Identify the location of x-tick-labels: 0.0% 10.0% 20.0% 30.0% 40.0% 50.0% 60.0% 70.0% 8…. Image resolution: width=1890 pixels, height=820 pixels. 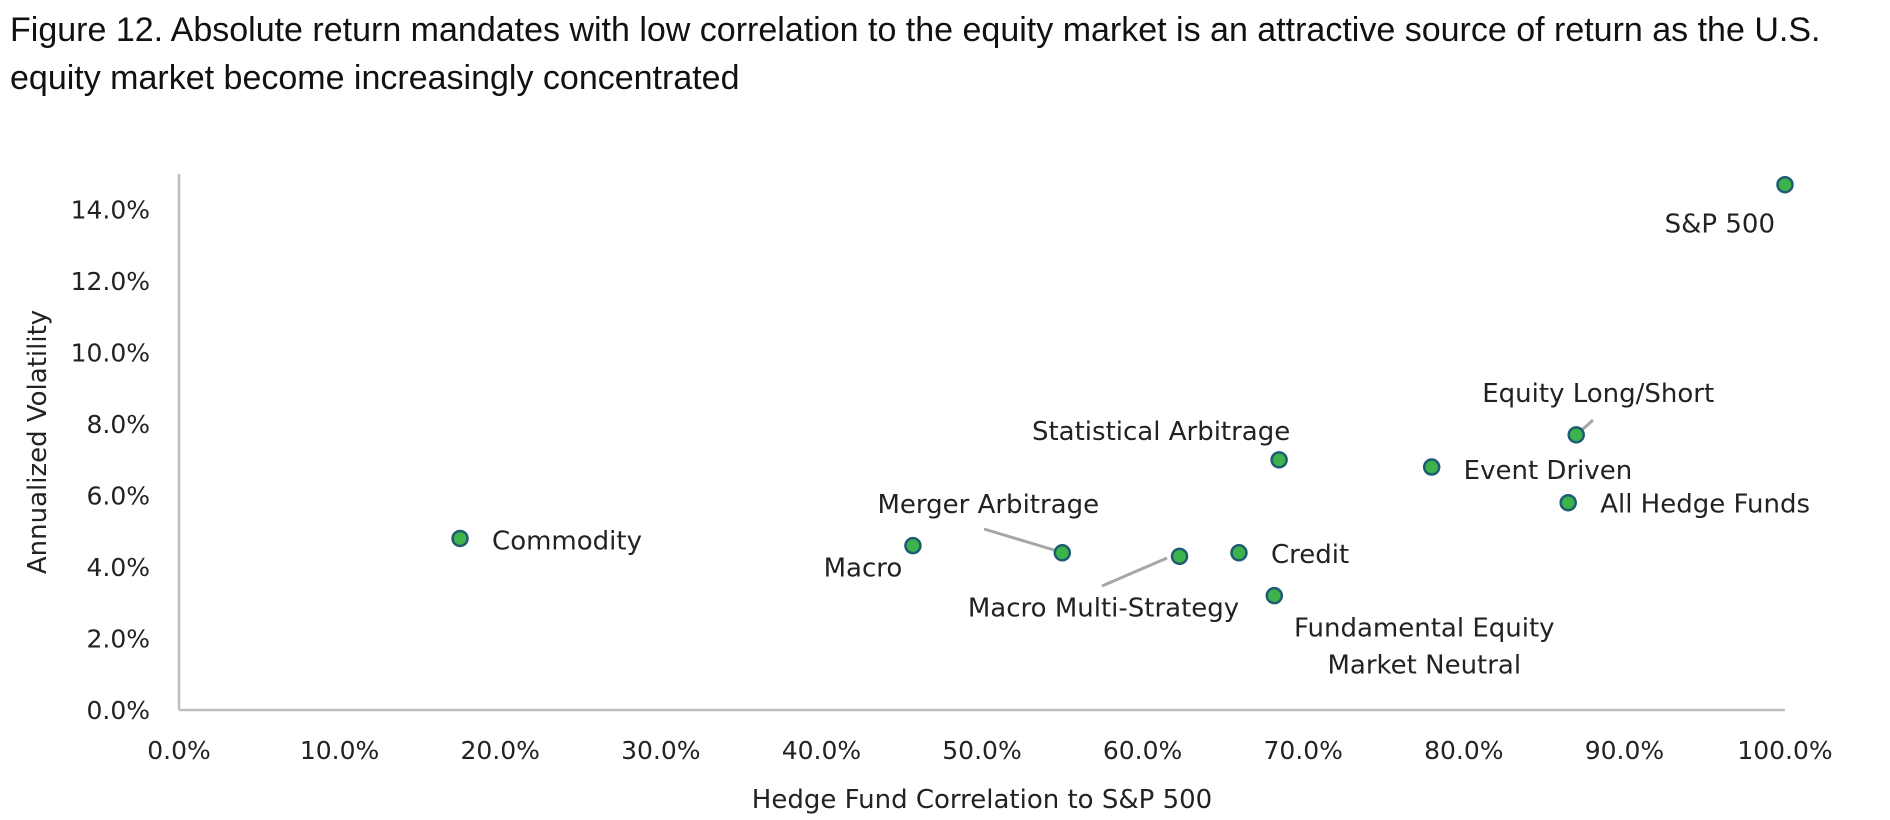
(989, 750).